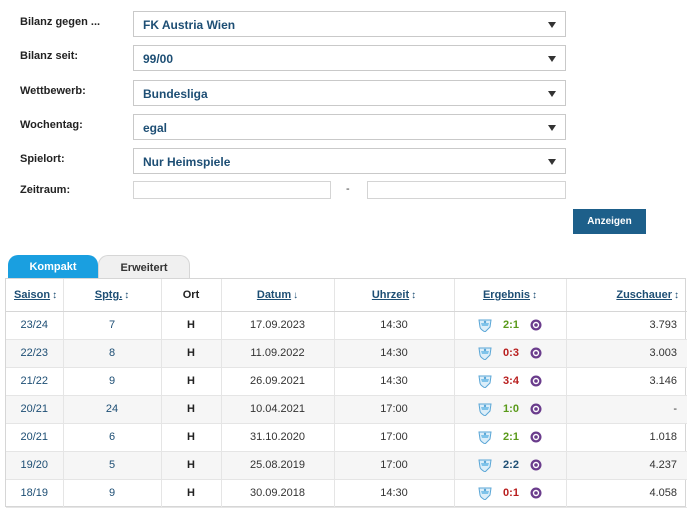 This screenshot has height=513, width=688. Describe the element at coordinates (626, 325) in the screenshot. I see `cell-zuschauer: 3.793` at that location.